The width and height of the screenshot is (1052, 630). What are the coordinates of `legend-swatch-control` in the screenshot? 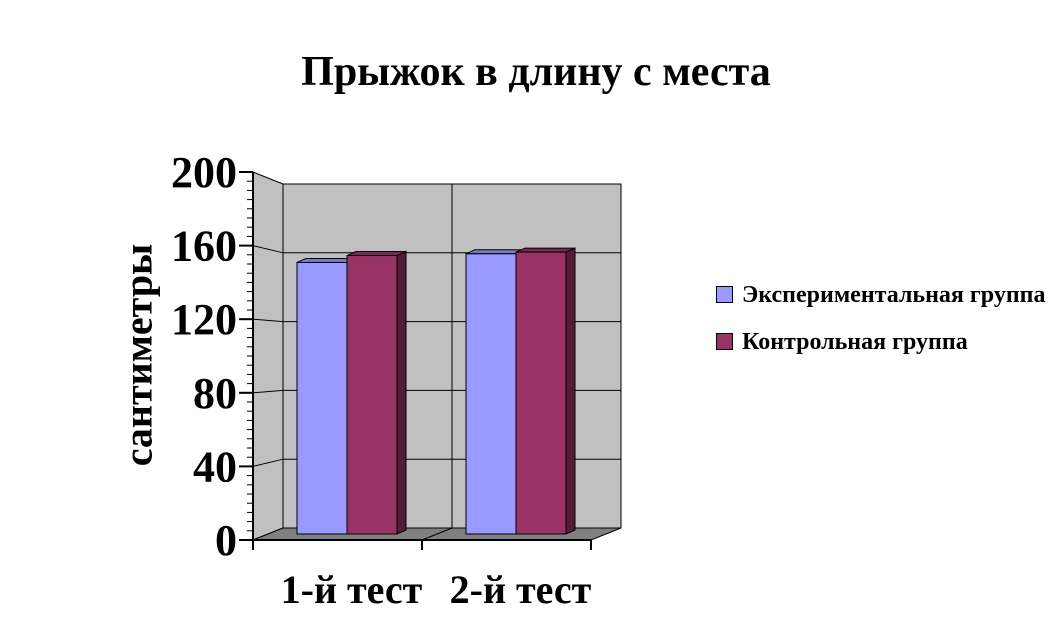 It's located at (724, 341).